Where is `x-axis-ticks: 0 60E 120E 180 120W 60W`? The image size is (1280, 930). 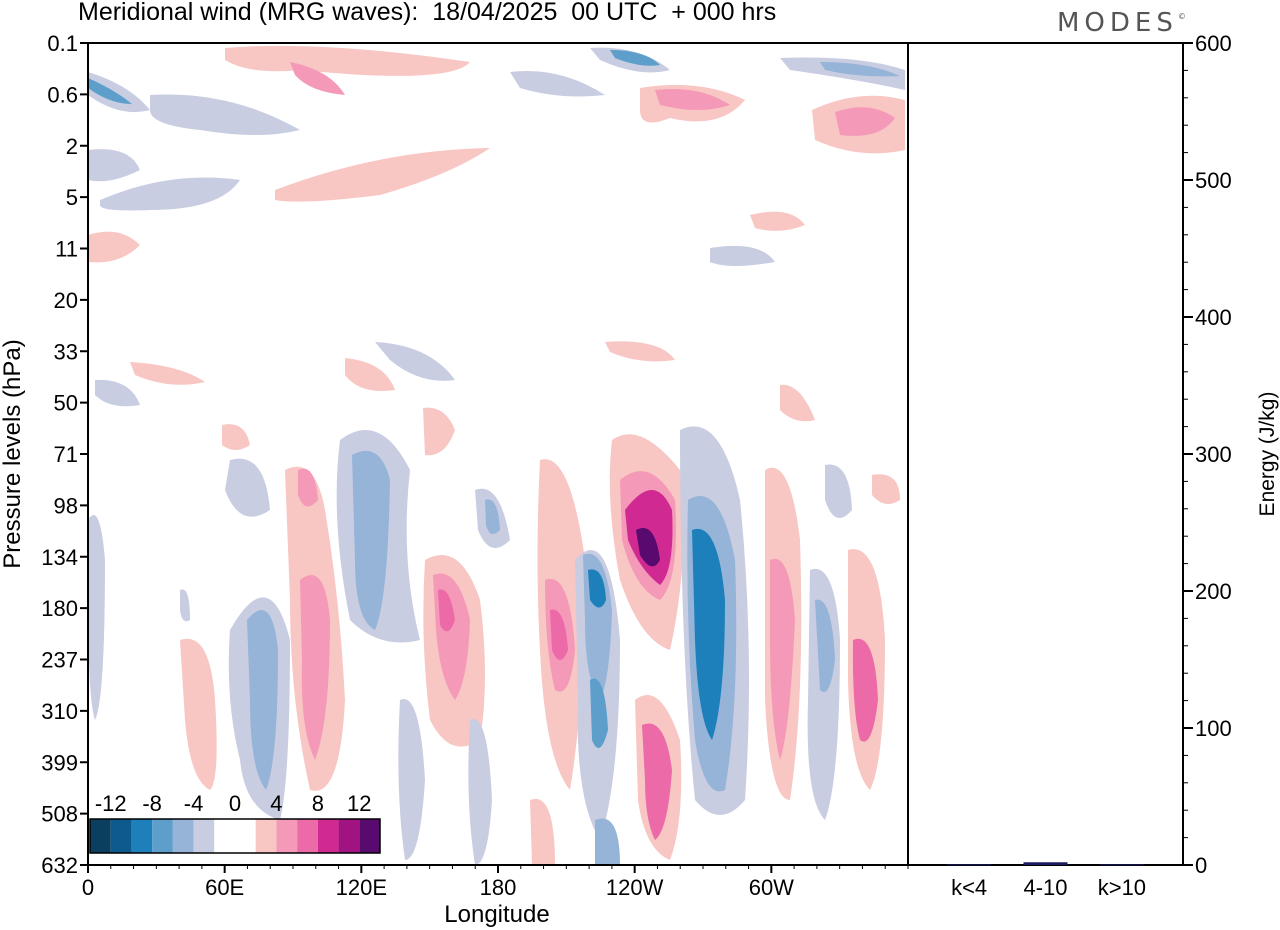 x-axis-ticks: 0 60E 120E 180 120W 60W is located at coordinates (495, 882).